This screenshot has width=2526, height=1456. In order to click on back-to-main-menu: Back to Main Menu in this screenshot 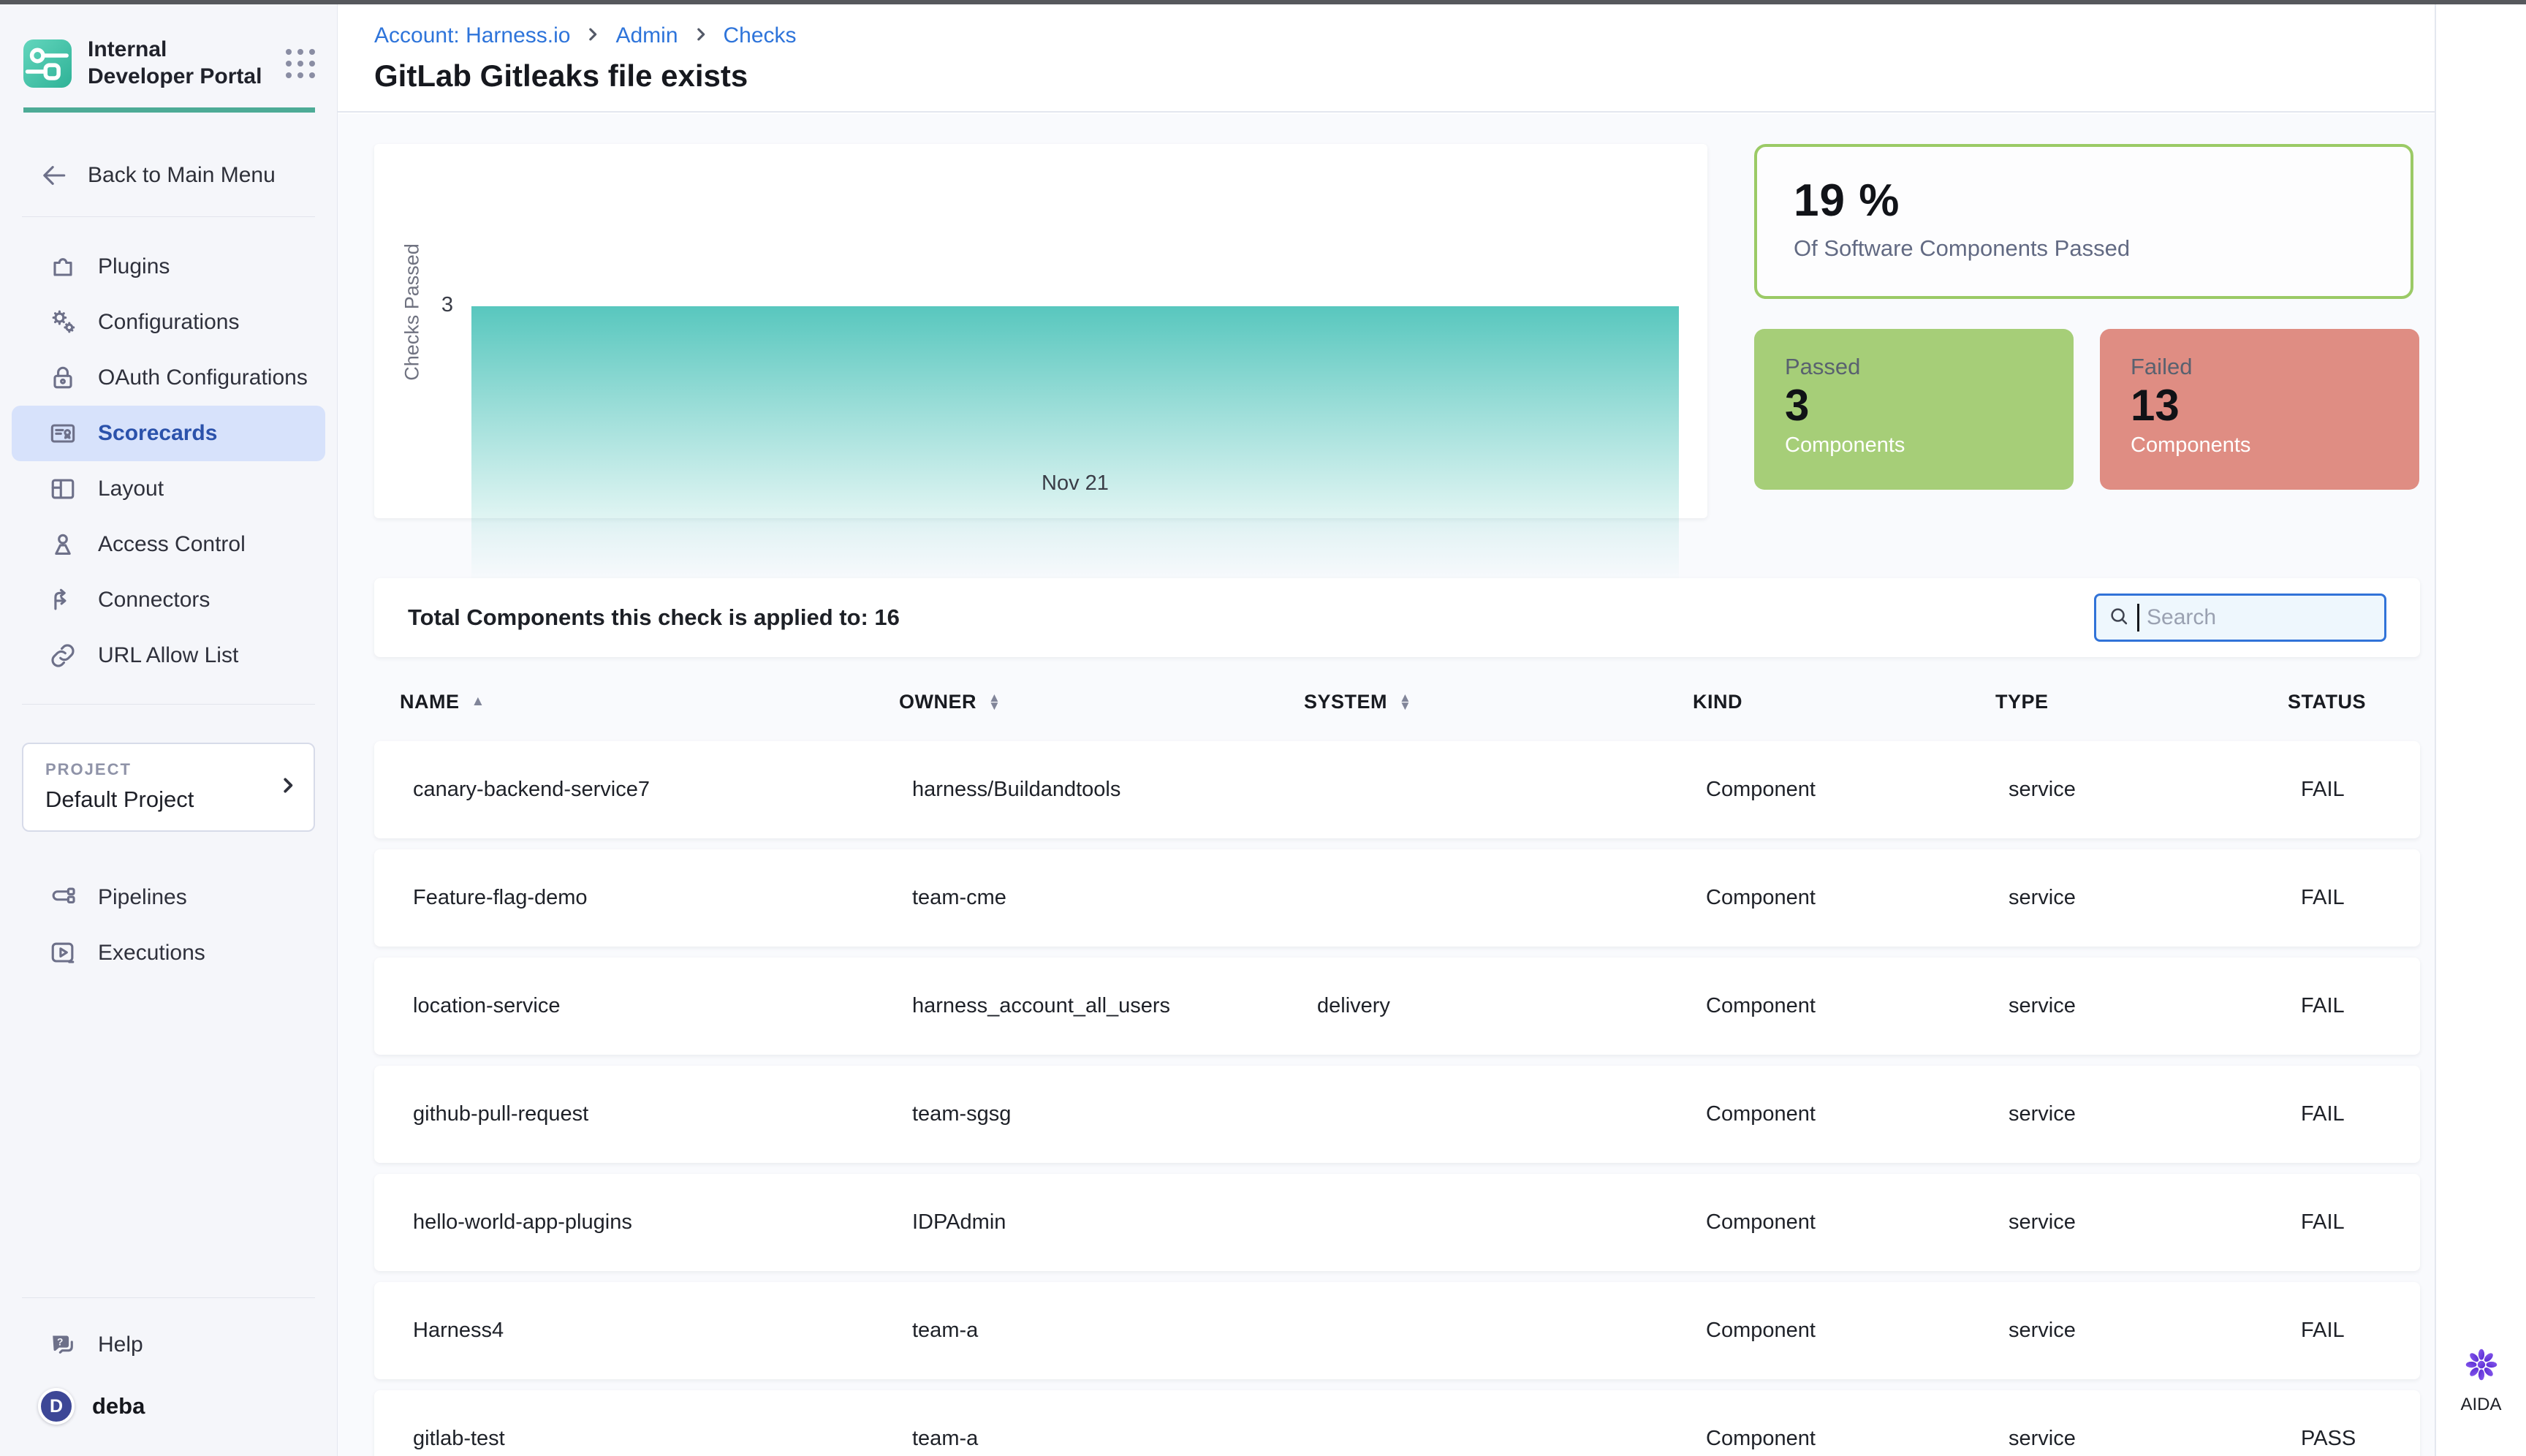, I will do `click(168, 175)`.